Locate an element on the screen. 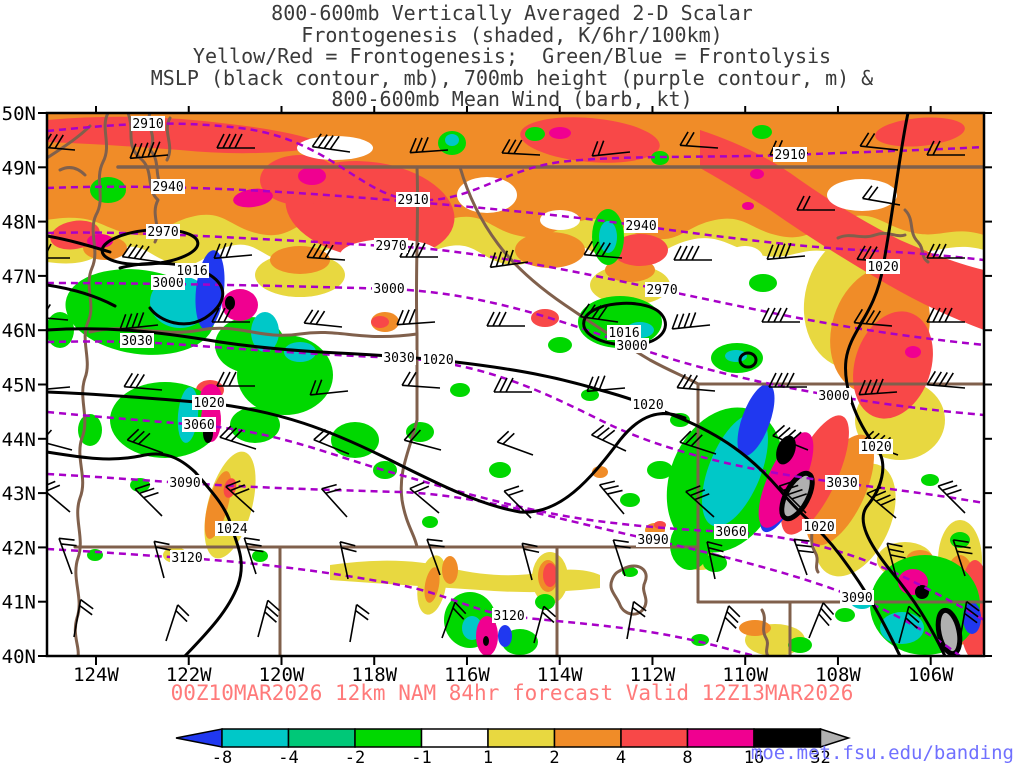 The height and width of the screenshot is (768, 1024). colorbar-tick-label: 1 is located at coordinates (488, 758).